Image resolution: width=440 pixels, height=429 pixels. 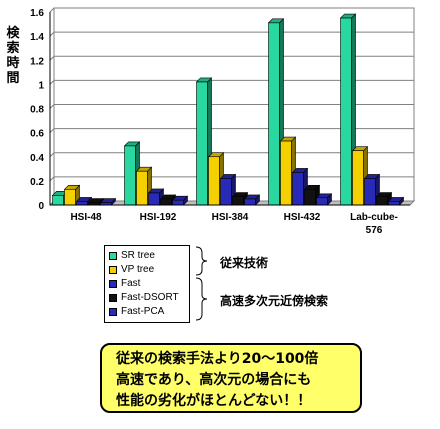 What do you see at coordinates (302, 217) in the screenshot?
I see `x-tick-label: HSI-432` at bounding box center [302, 217].